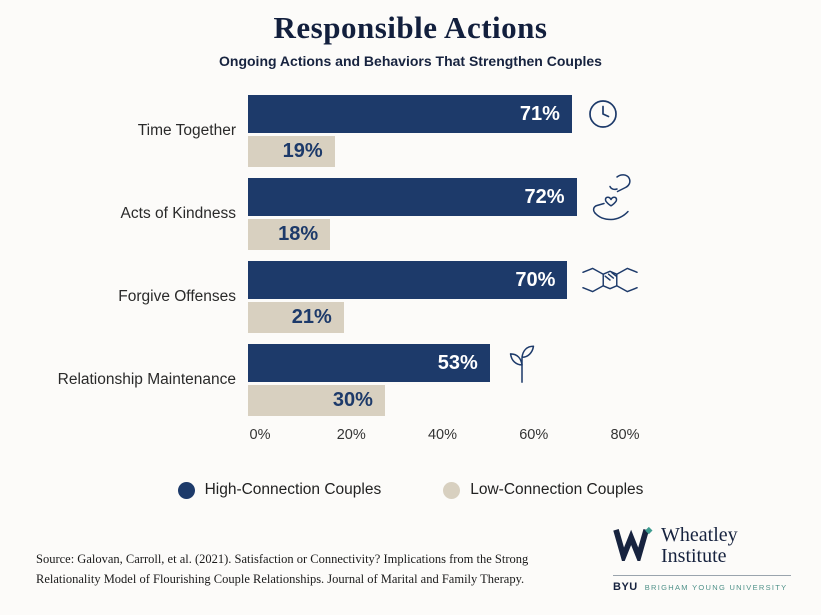  I want to click on bar-low-connection: 19%, so click(291, 151).